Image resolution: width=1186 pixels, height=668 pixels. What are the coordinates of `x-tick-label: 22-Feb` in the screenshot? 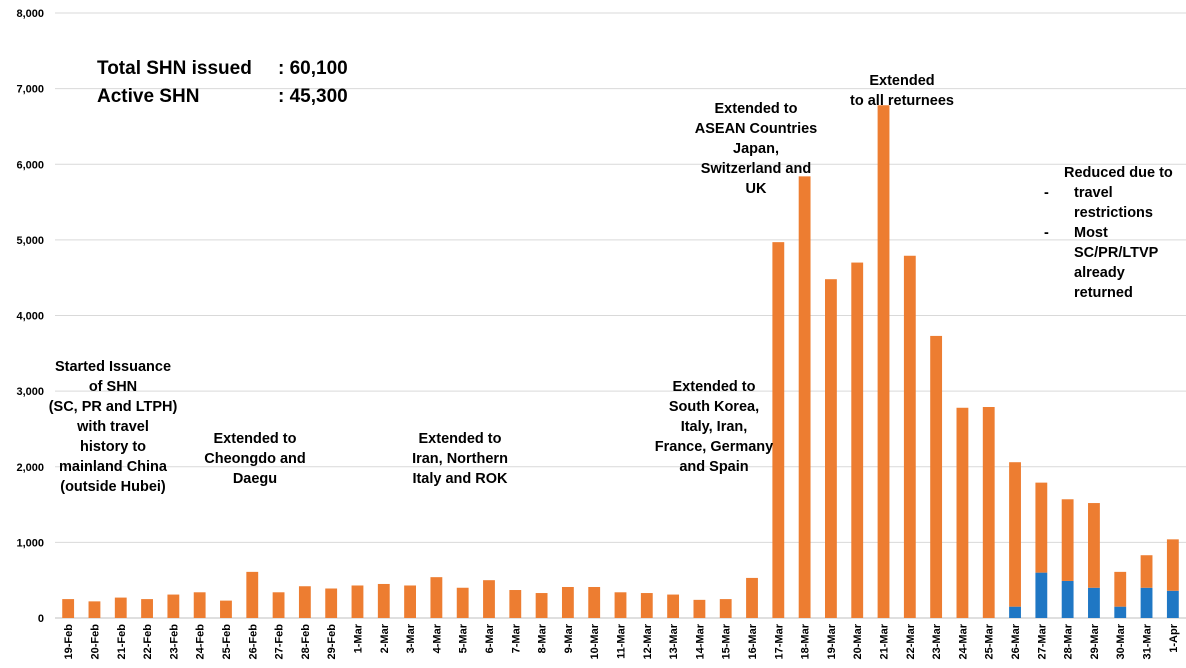 It's located at (148, 642).